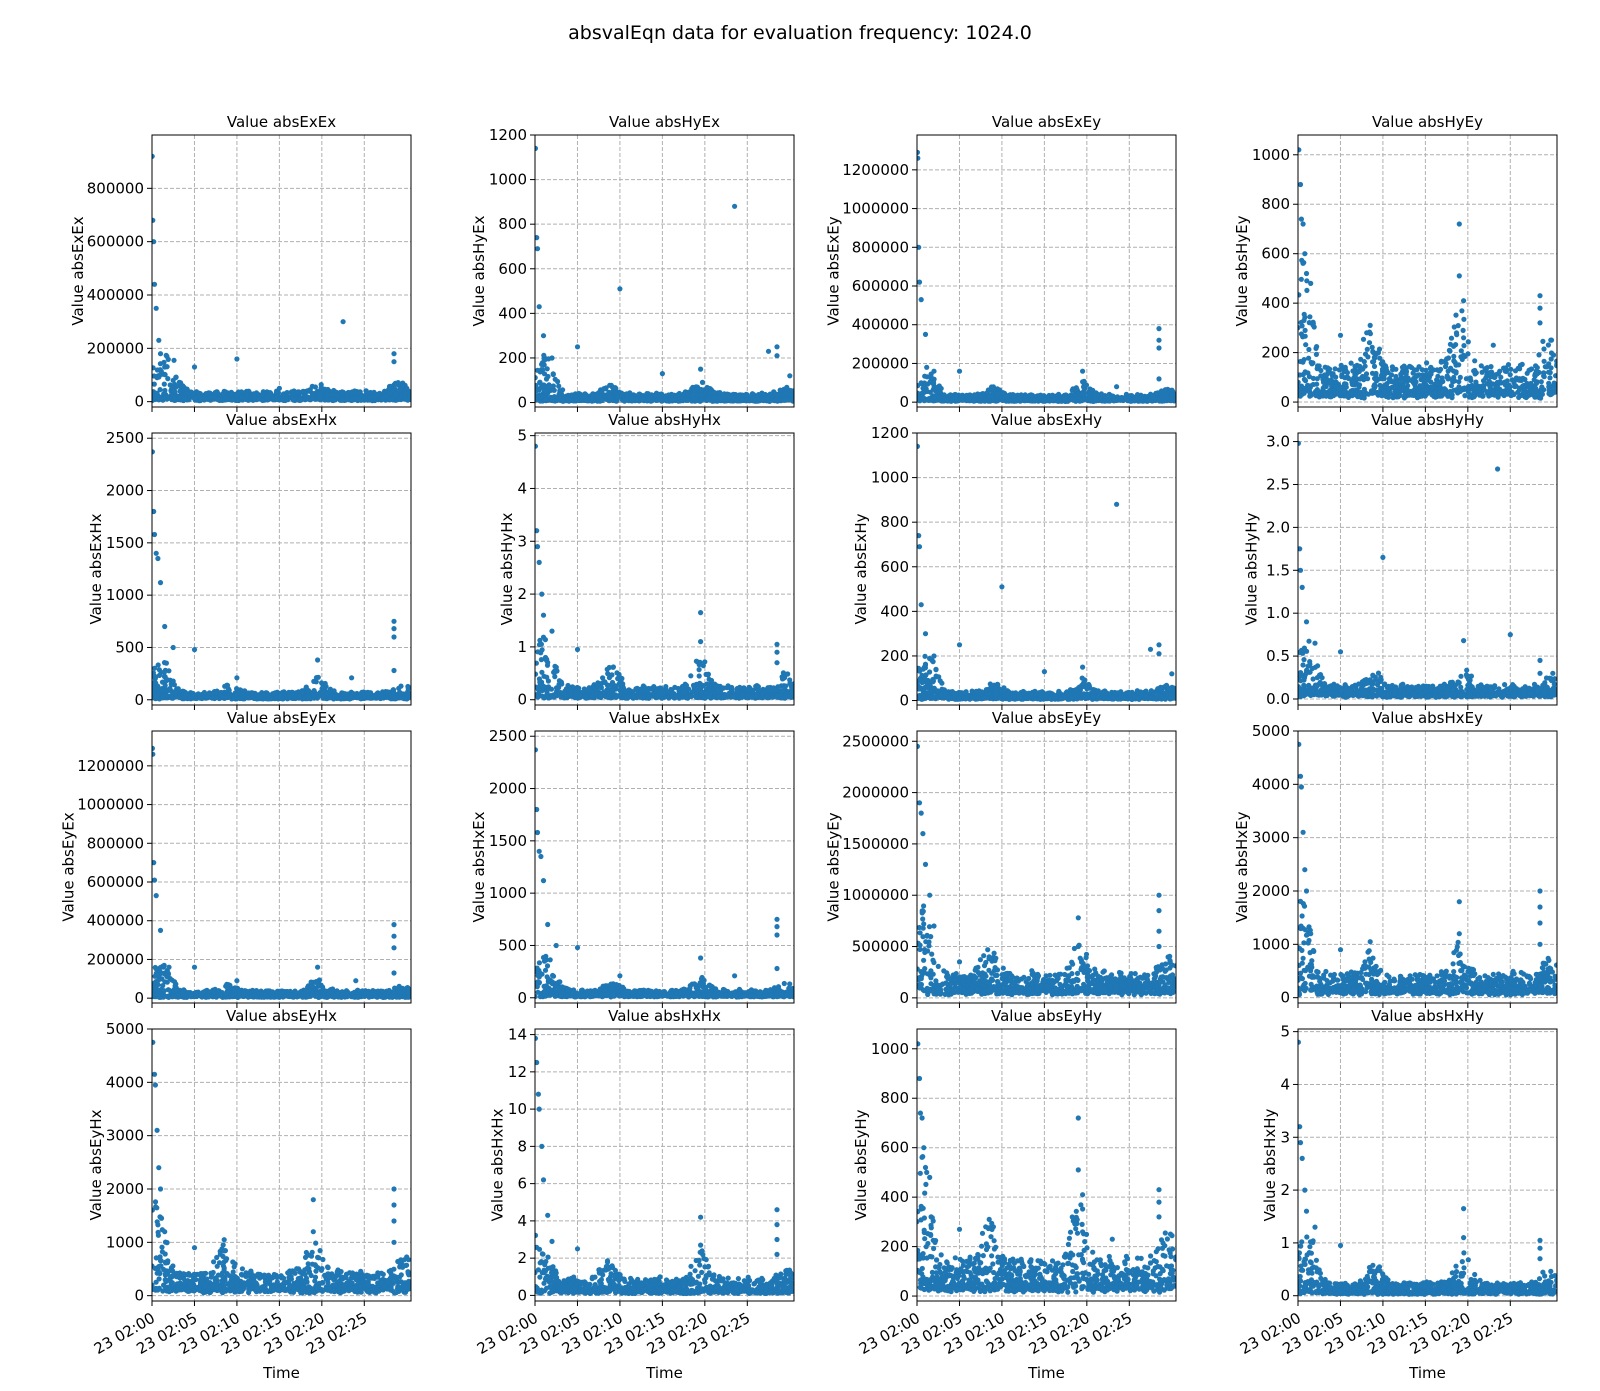 The image size is (1600, 1391). I want to click on y-tick-label: 400000, so click(880, 325).